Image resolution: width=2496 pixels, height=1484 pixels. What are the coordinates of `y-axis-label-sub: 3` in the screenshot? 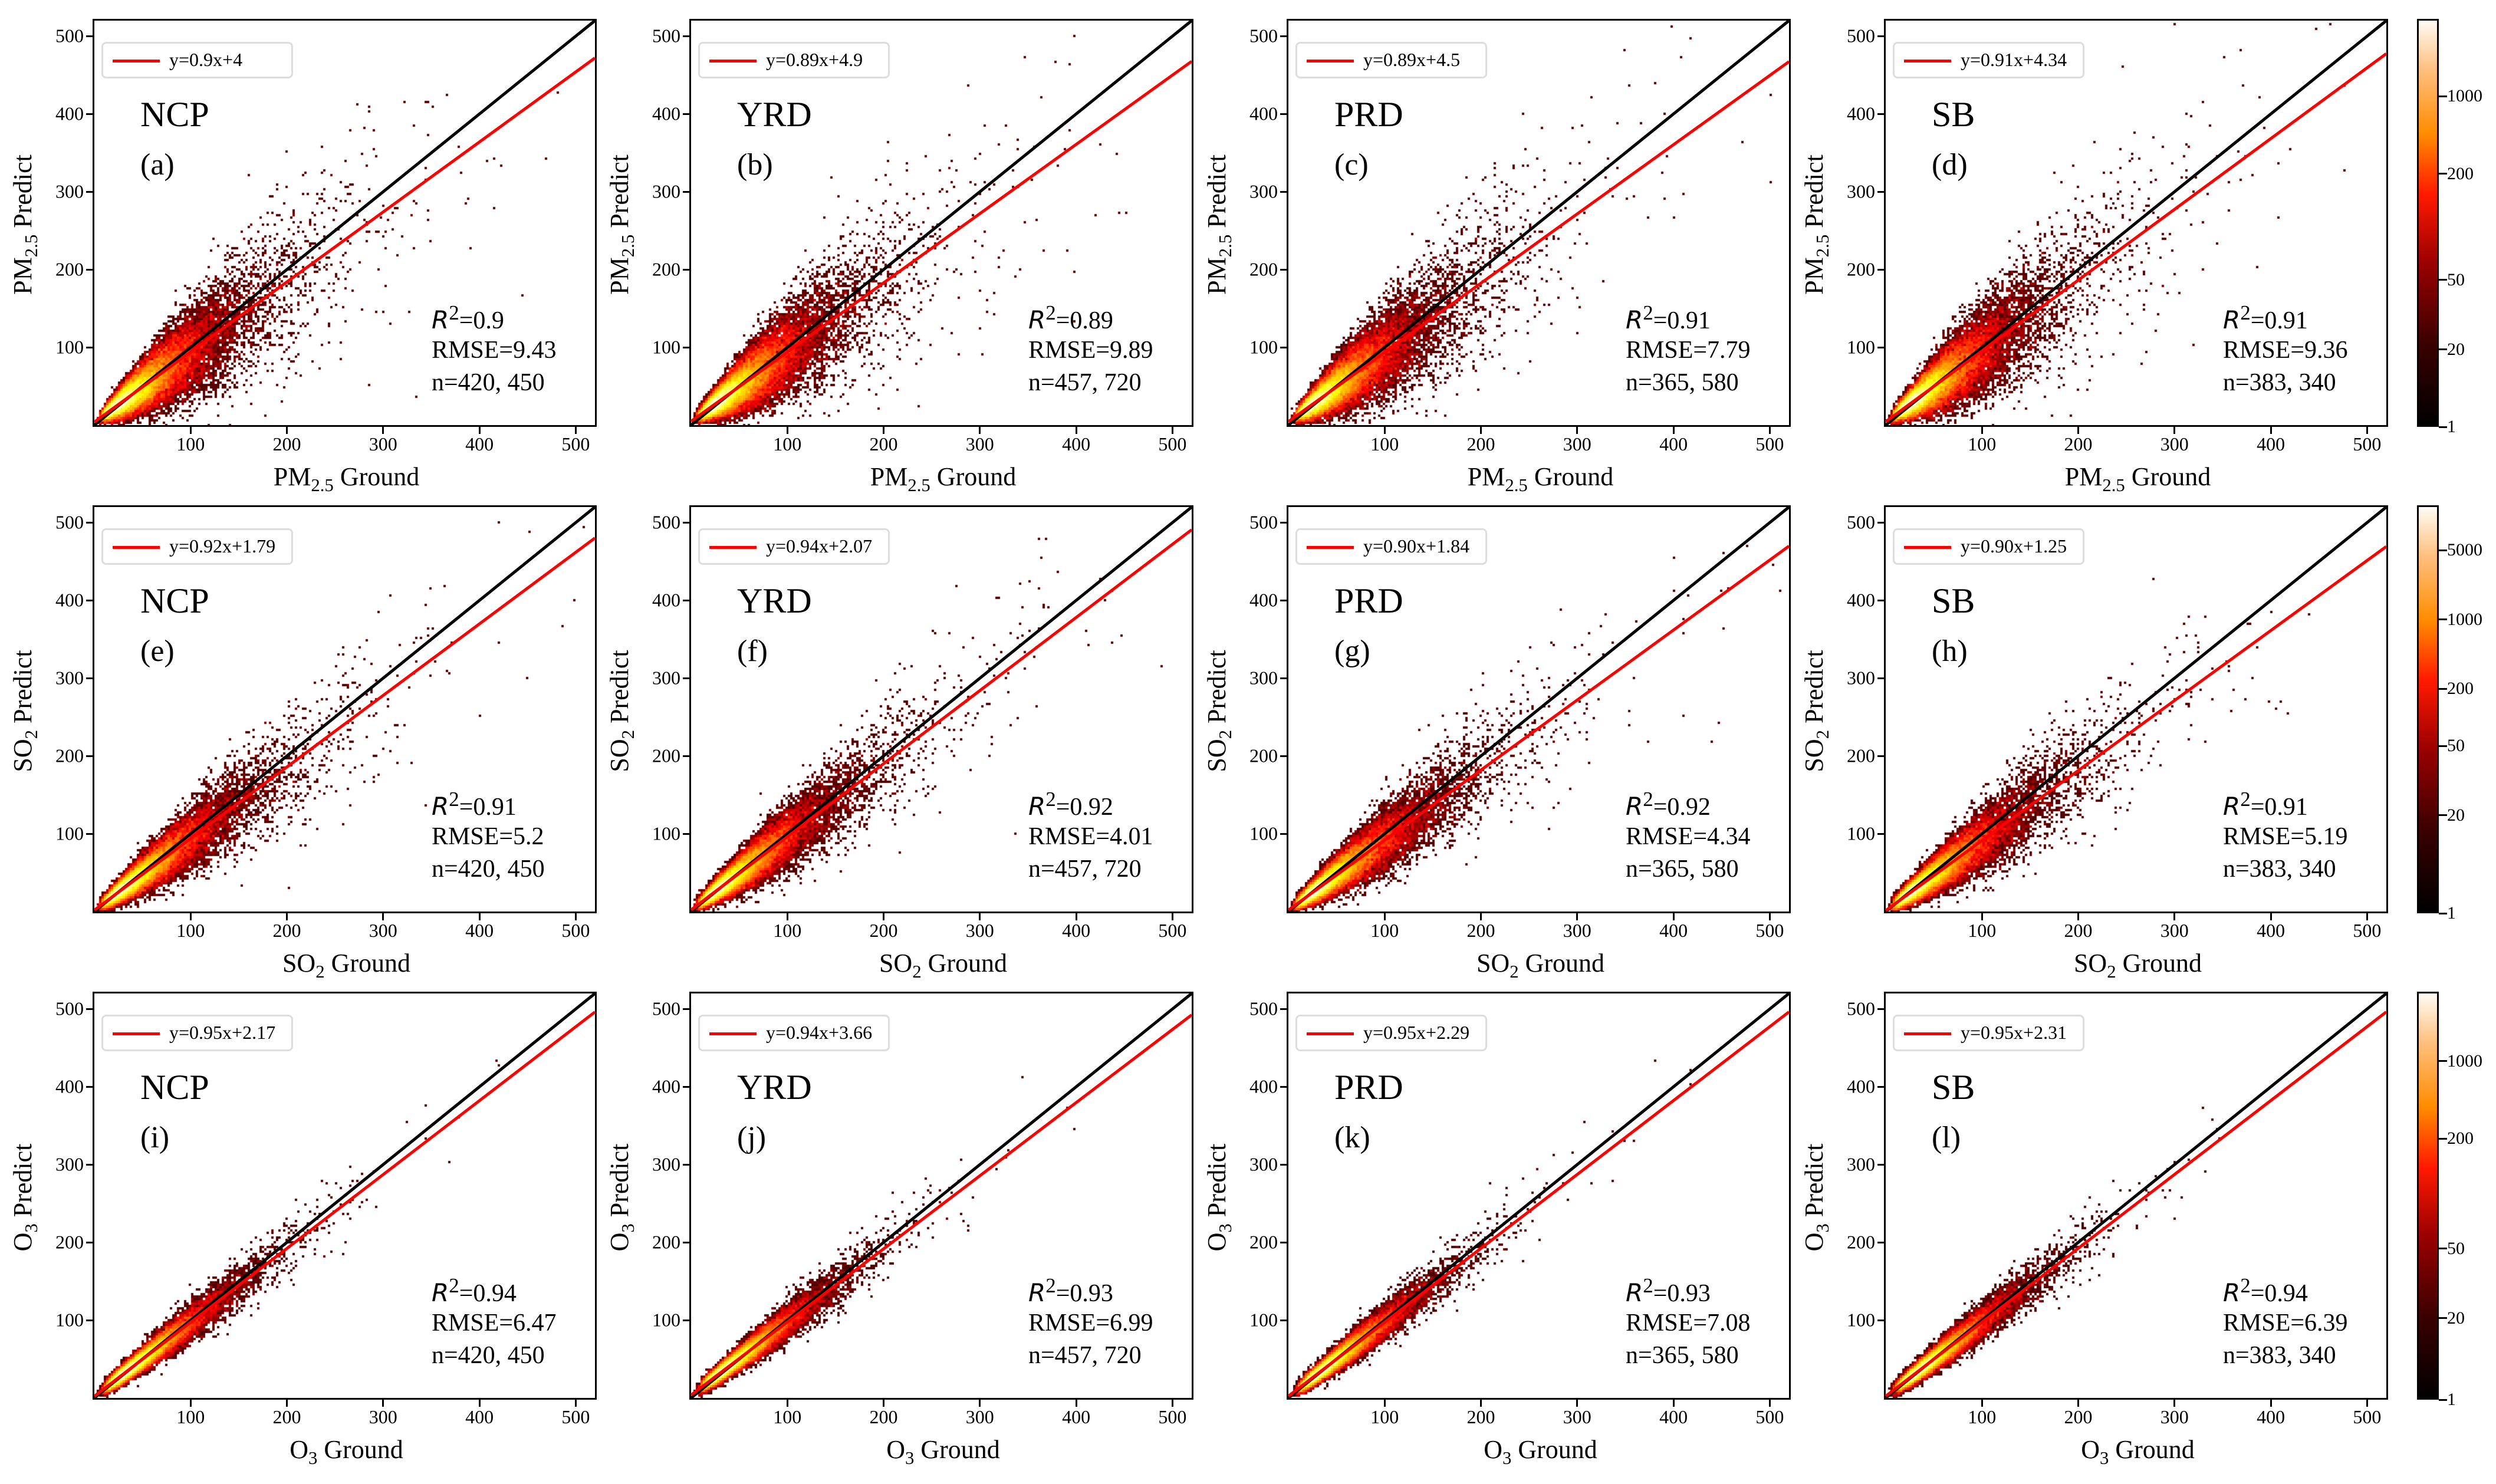 It's located at (1225, 1228).